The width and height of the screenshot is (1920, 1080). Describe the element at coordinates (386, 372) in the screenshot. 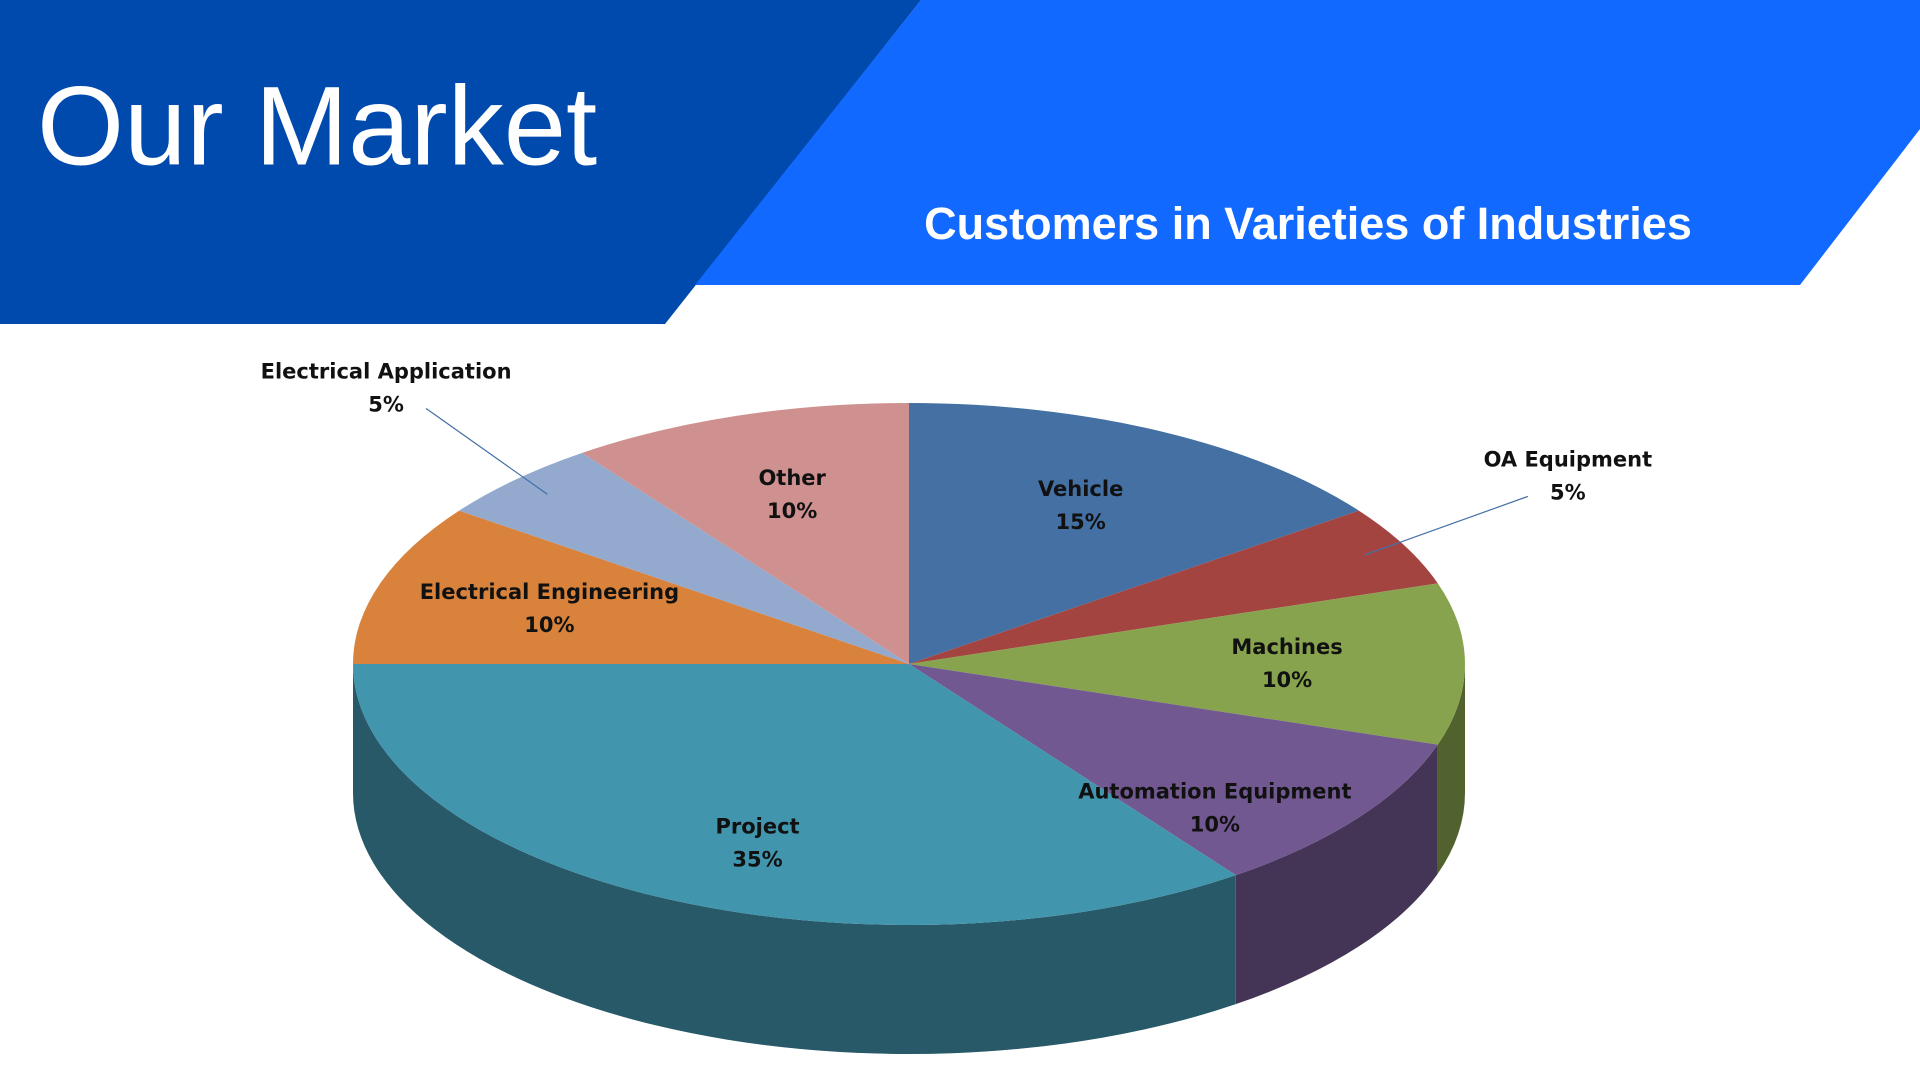

I see `slice-label: Electrical Application` at that location.